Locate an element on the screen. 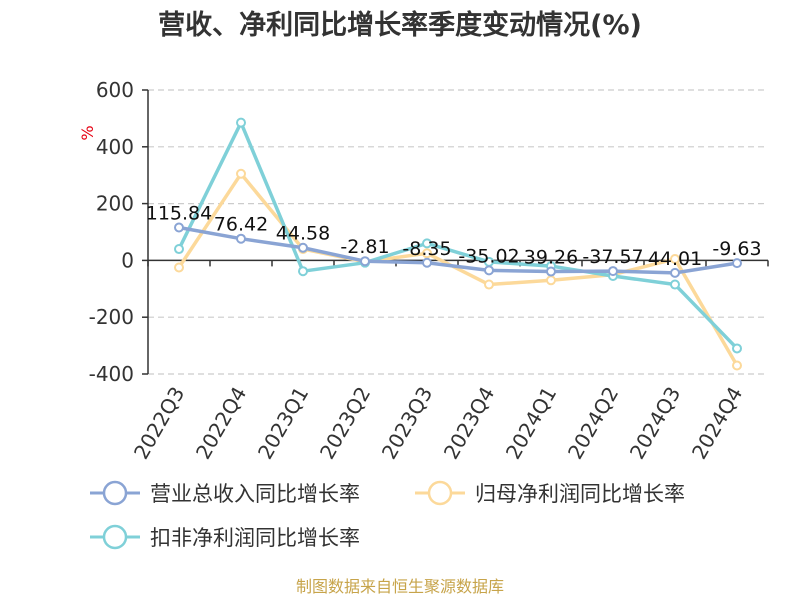 The width and height of the screenshot is (800, 600). x-tick-label: 2024Q1 is located at coordinates (531, 423).